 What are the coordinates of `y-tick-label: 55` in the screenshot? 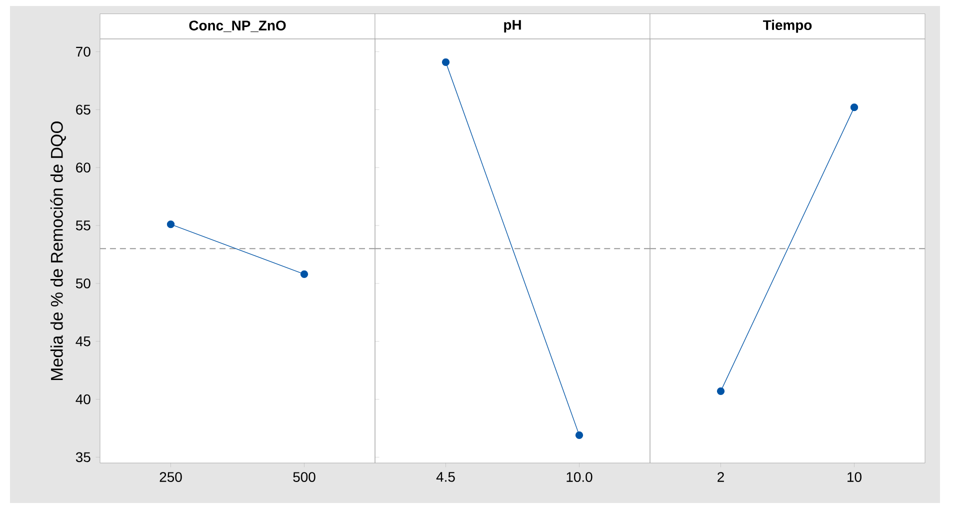 It's located at (83, 225).